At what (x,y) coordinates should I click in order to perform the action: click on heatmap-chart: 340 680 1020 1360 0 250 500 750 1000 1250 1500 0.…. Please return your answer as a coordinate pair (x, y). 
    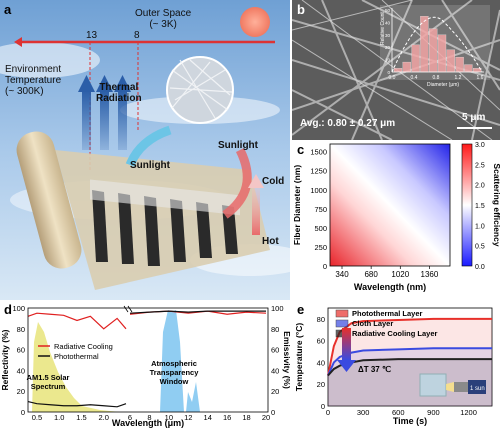
    Looking at the image, I should click on (396, 217).